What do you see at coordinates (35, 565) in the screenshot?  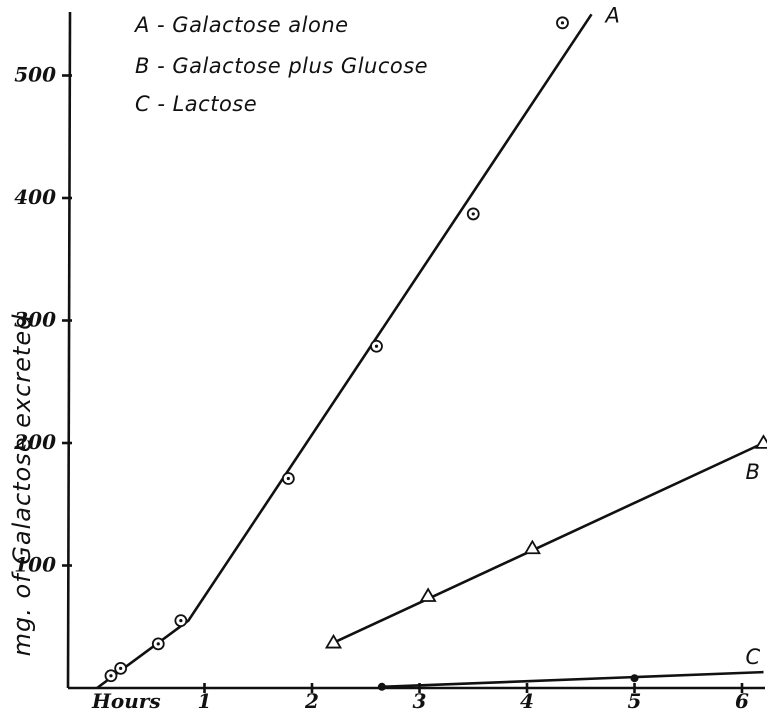 I see `y-tick-label-100: 100` at bounding box center [35, 565].